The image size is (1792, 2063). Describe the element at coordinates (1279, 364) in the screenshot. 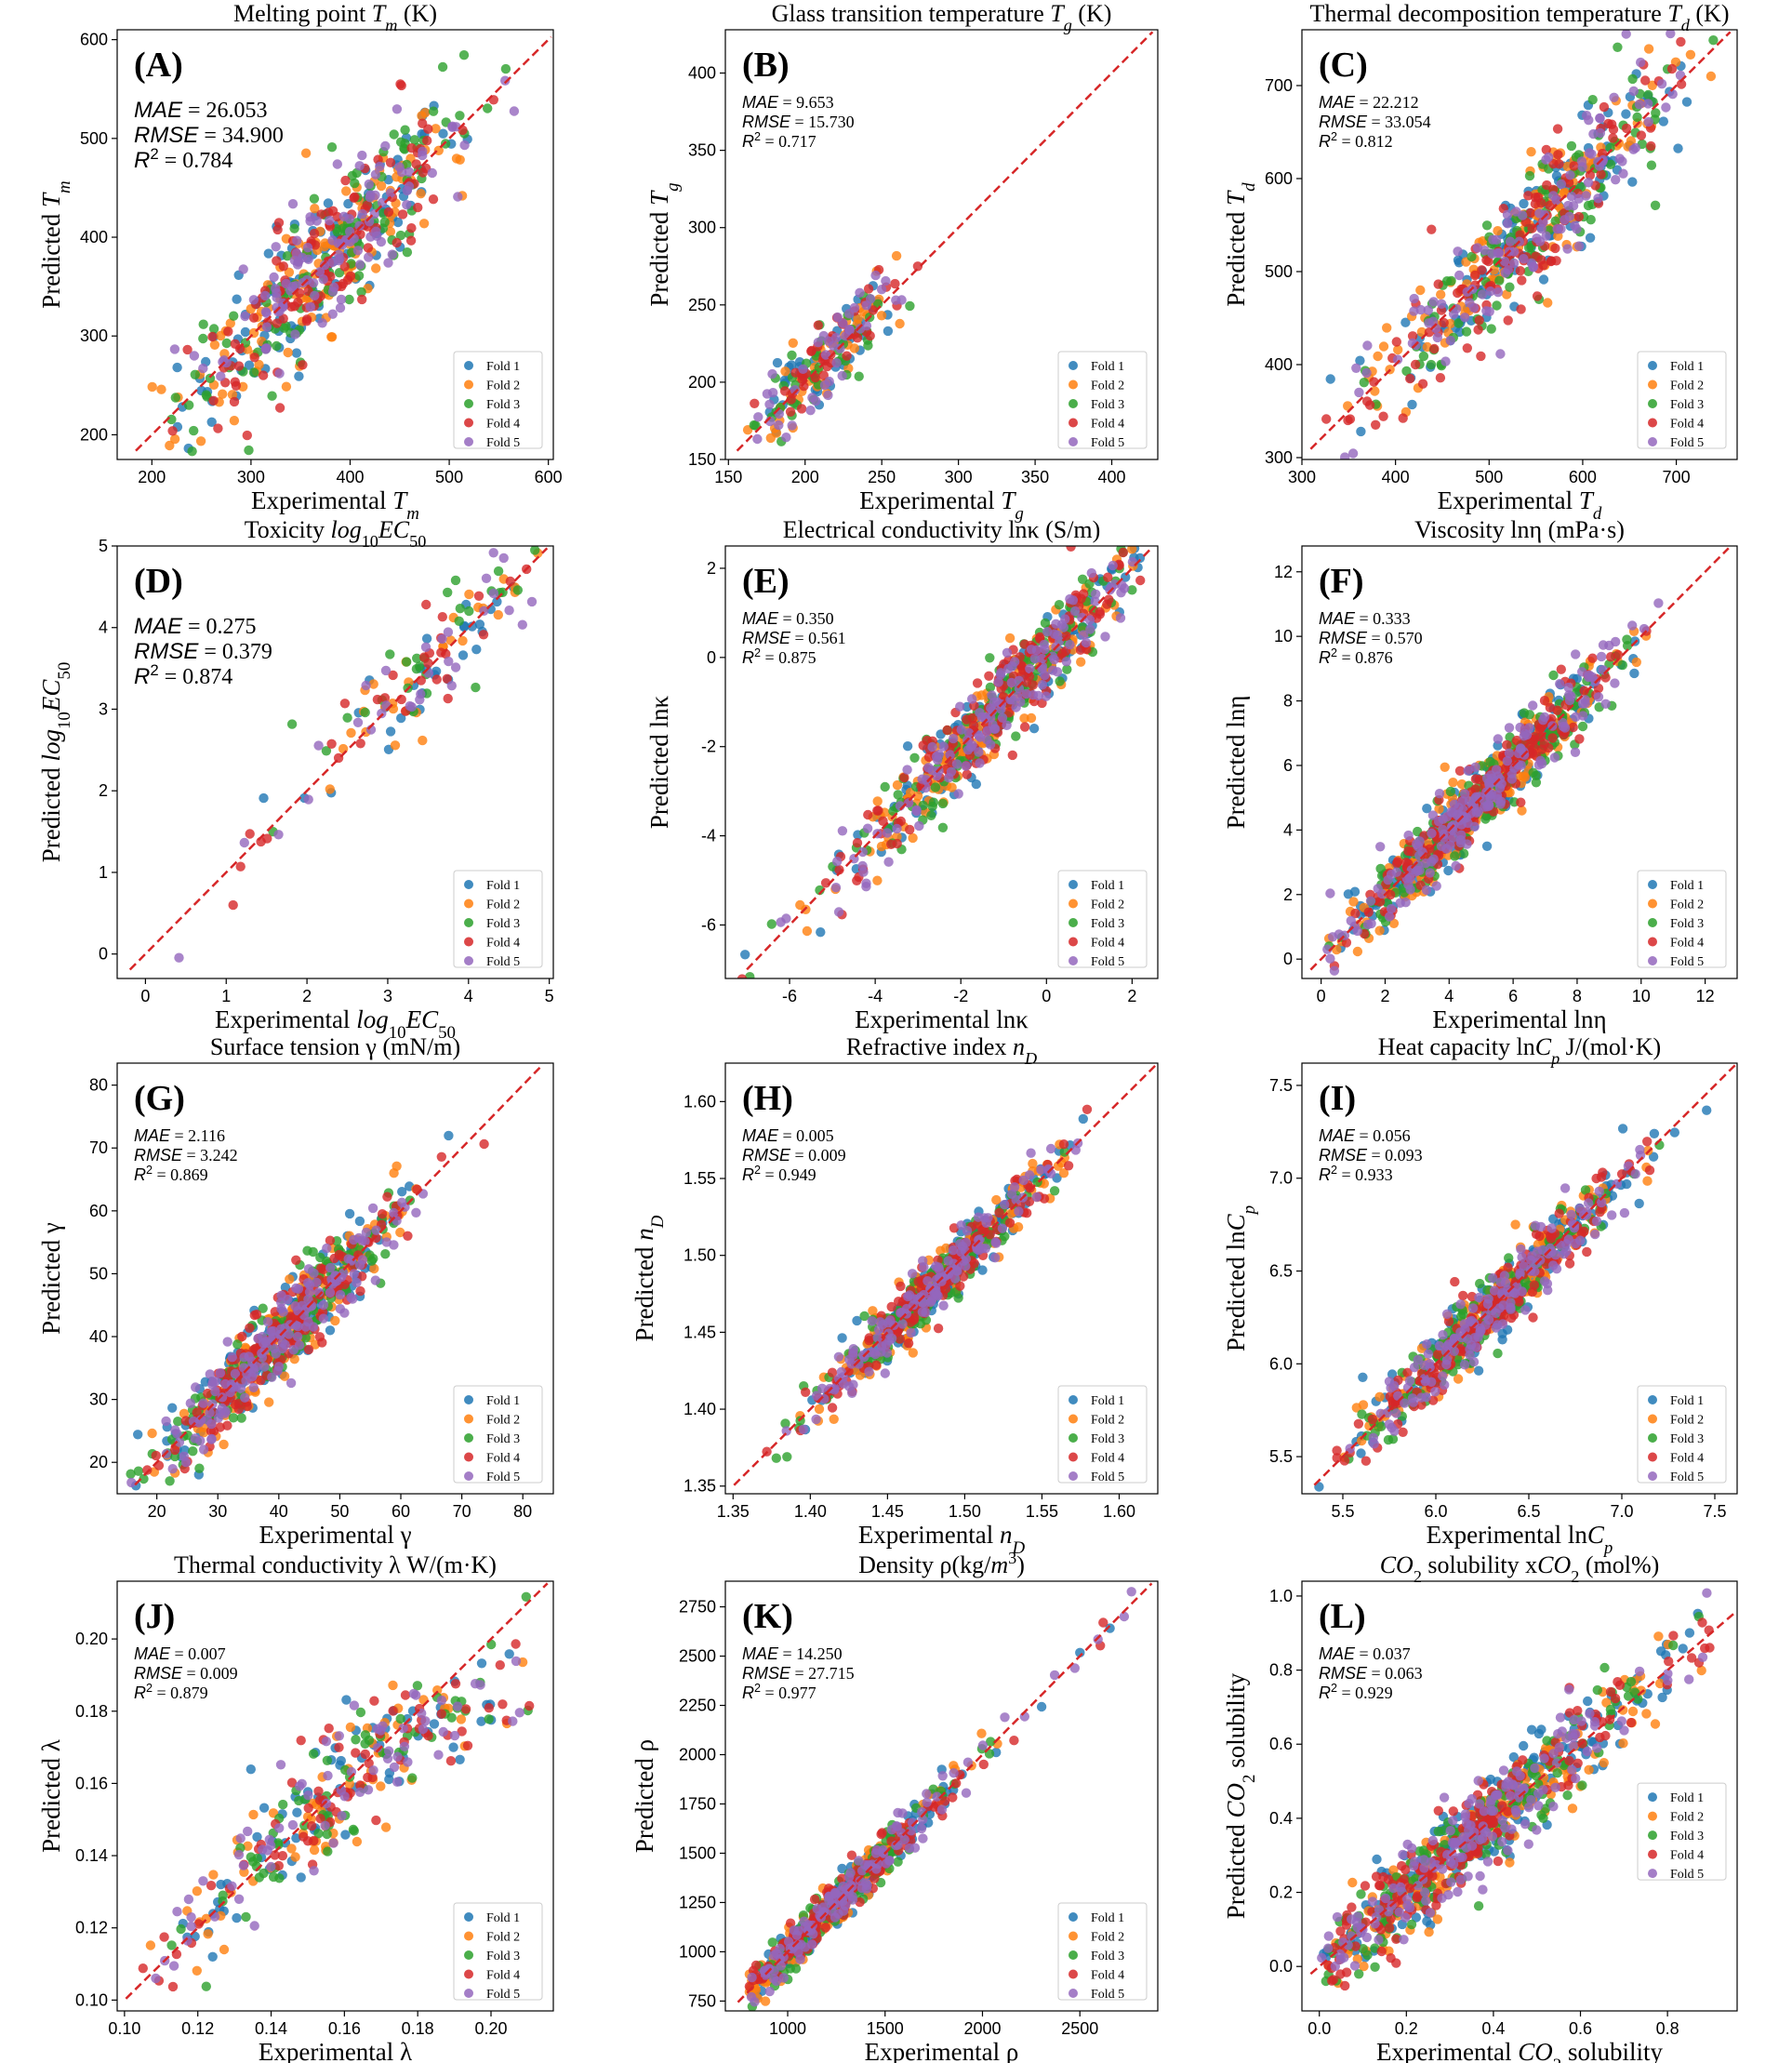

I see `y-tick-label: 400` at that location.